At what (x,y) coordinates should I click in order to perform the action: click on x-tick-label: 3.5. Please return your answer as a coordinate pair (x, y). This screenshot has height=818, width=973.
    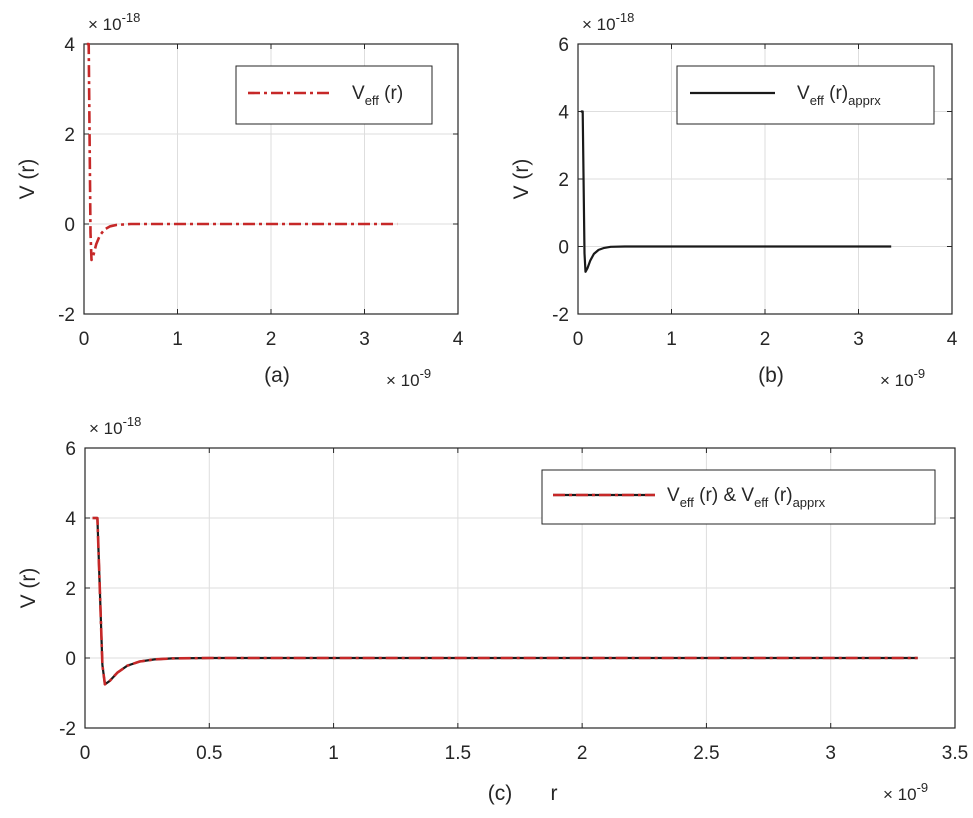
    Looking at the image, I should click on (955, 753).